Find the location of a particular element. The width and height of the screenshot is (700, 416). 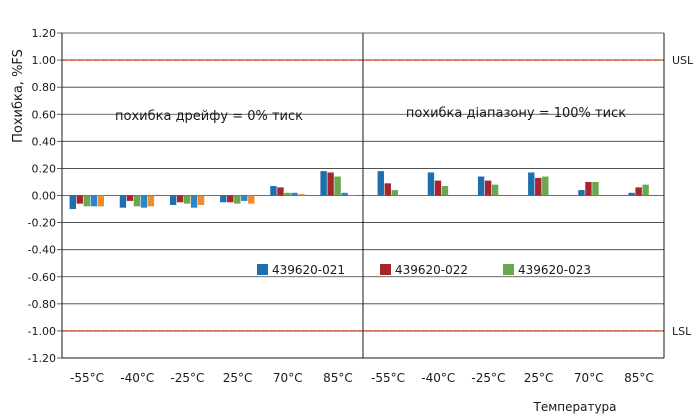

y-tick-label: 0.40 is located at coordinates (44, 141).